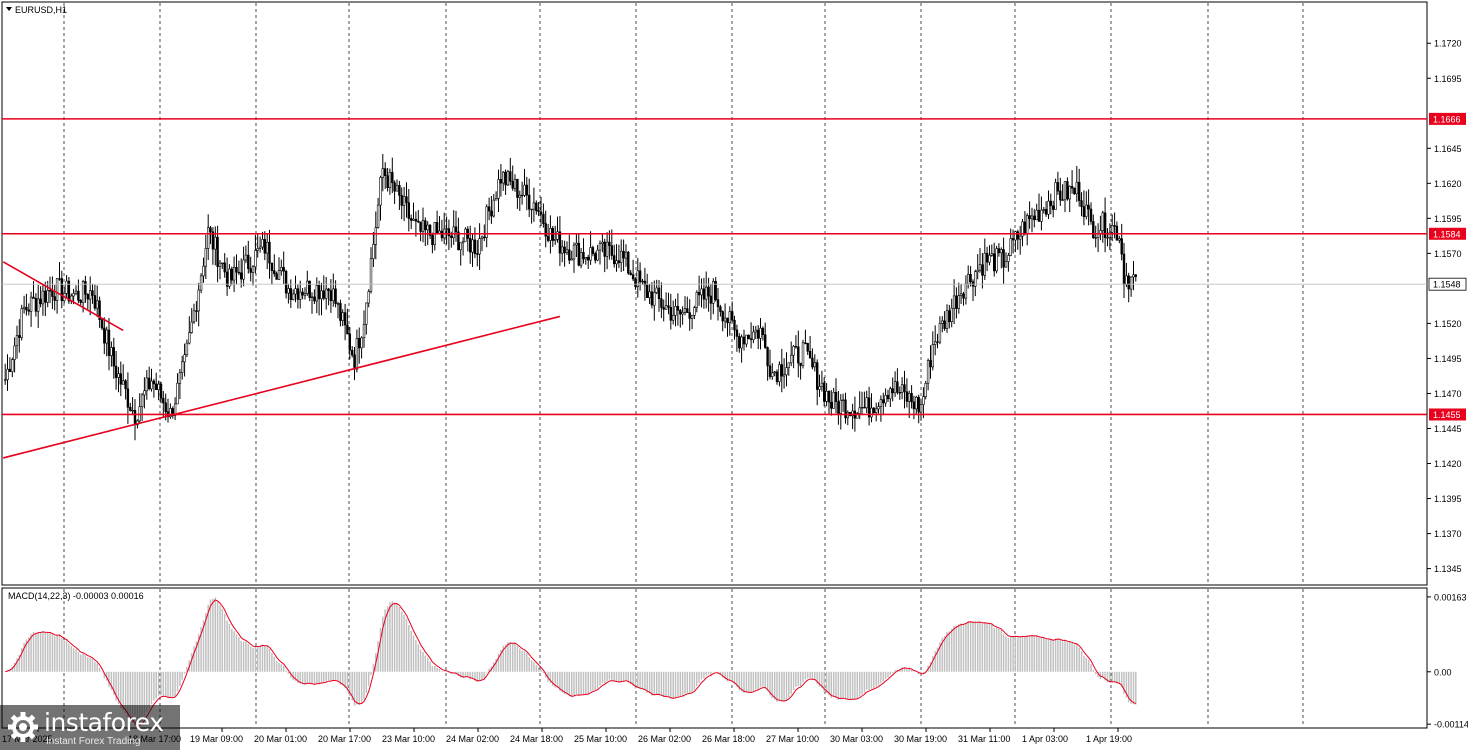 This screenshot has height=750, width=1468. What do you see at coordinates (1451, 725) in the screenshot?
I see `macd-y-tick-label: -0.00114` at bounding box center [1451, 725].